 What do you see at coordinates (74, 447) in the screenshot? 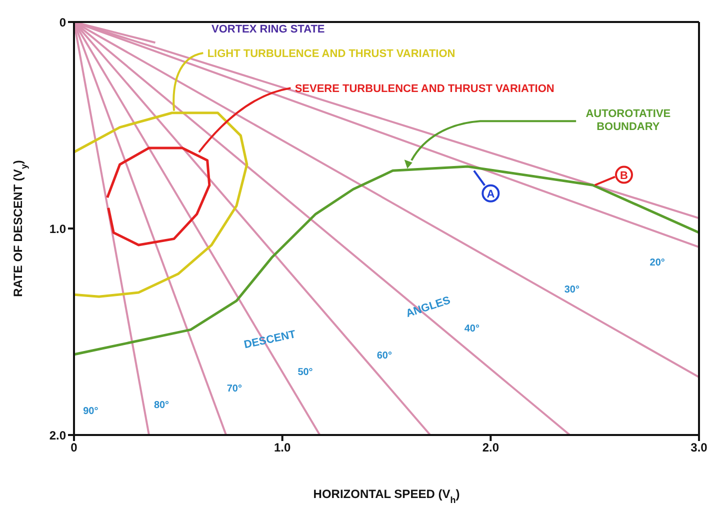
I see `x-tick-label: 0` at bounding box center [74, 447].